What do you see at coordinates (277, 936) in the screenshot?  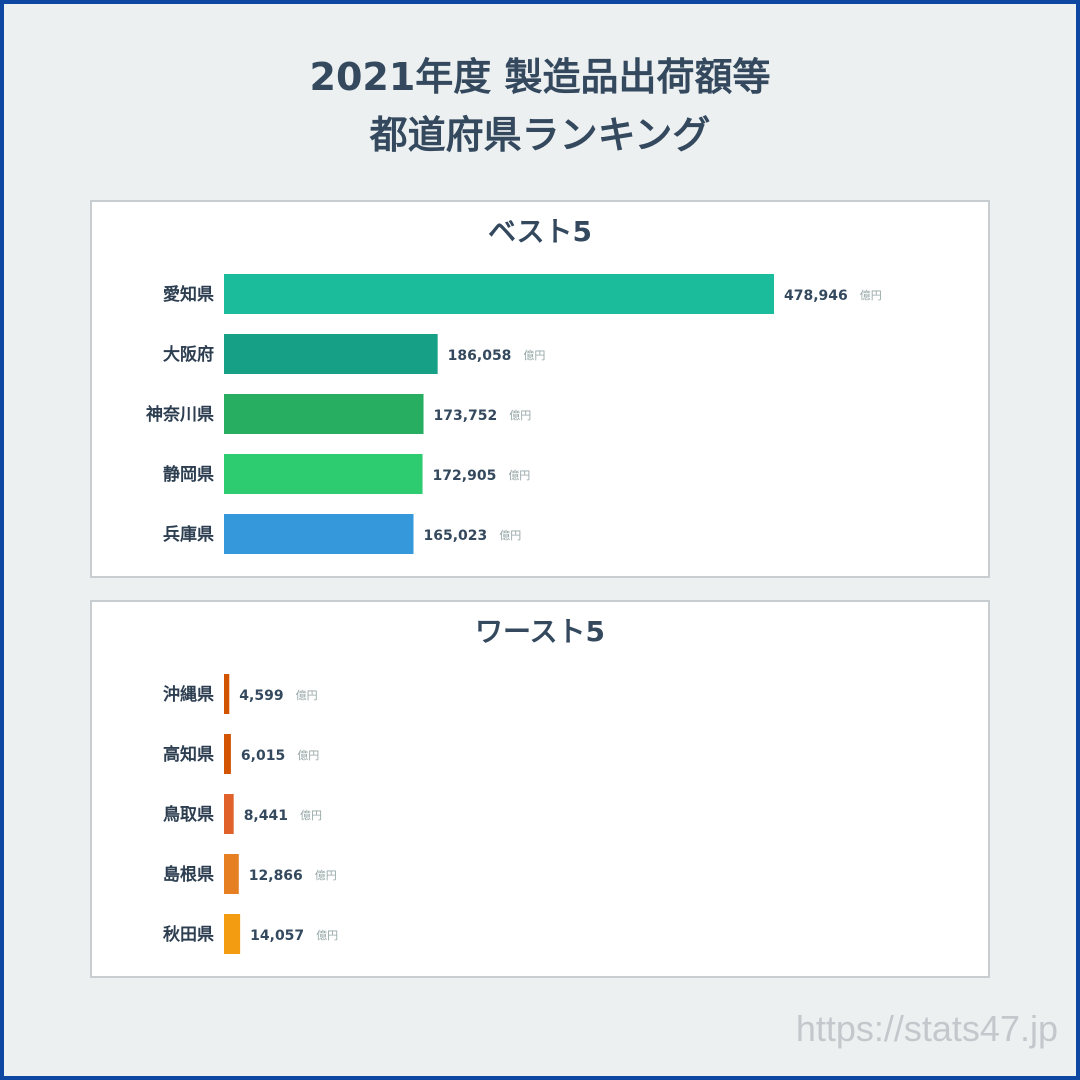 I see `worst5-value-label: 14,057` at bounding box center [277, 936].